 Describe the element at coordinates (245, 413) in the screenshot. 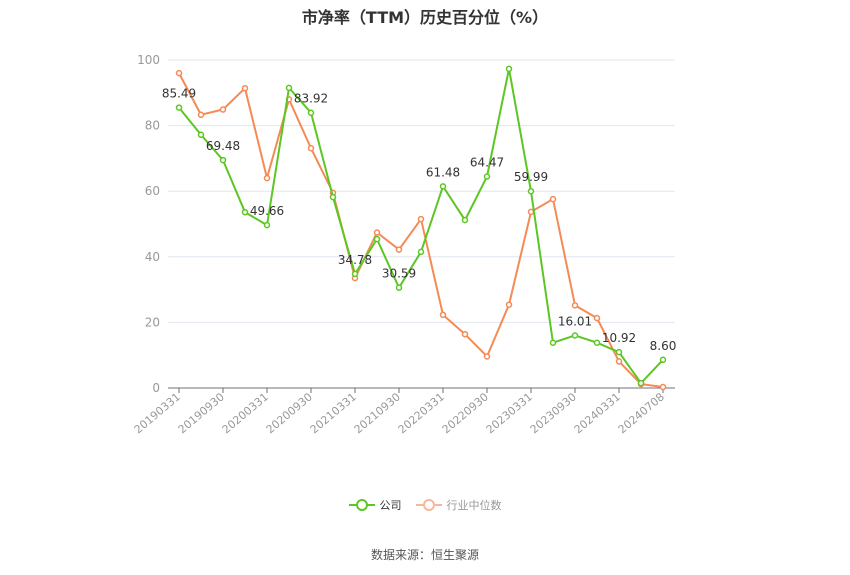

I see `x-tick-label: 20200331` at that location.